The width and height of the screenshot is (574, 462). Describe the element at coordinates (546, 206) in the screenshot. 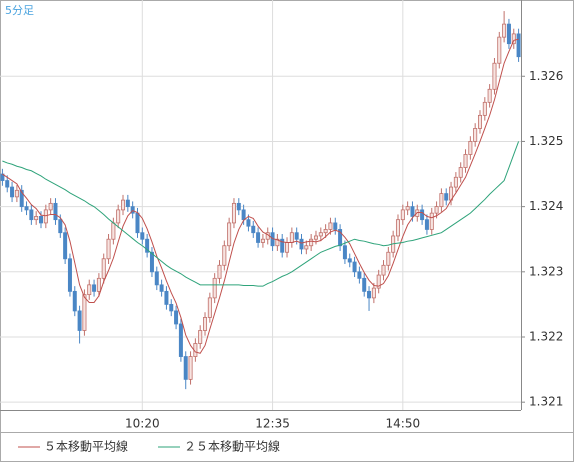

I see `y-tick-label: 1.324` at that location.